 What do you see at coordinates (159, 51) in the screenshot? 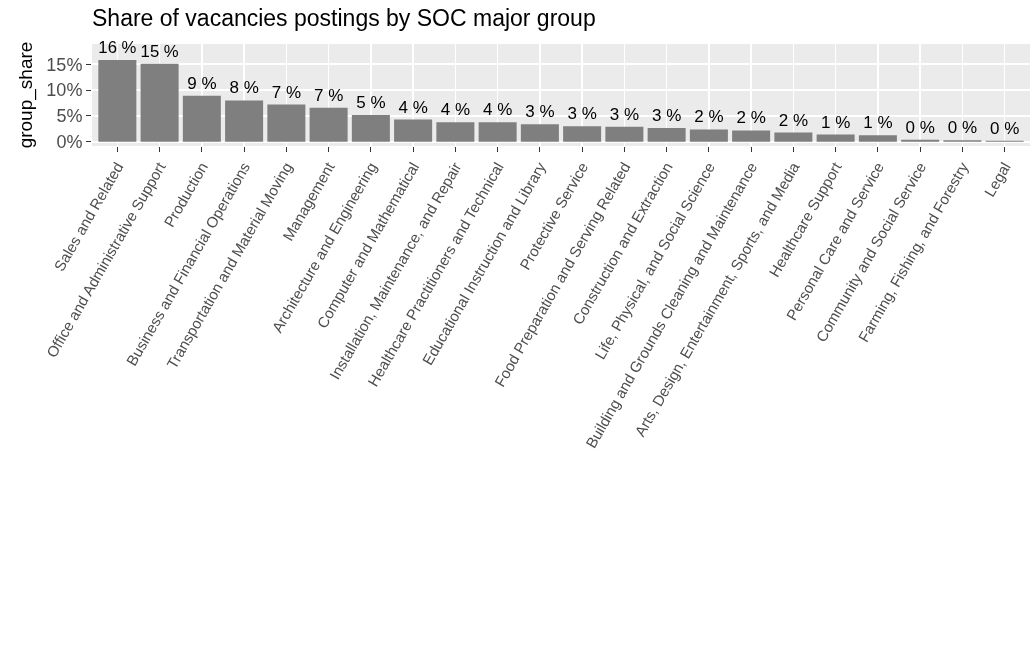
I see `data-label: 15 %` at bounding box center [159, 51].